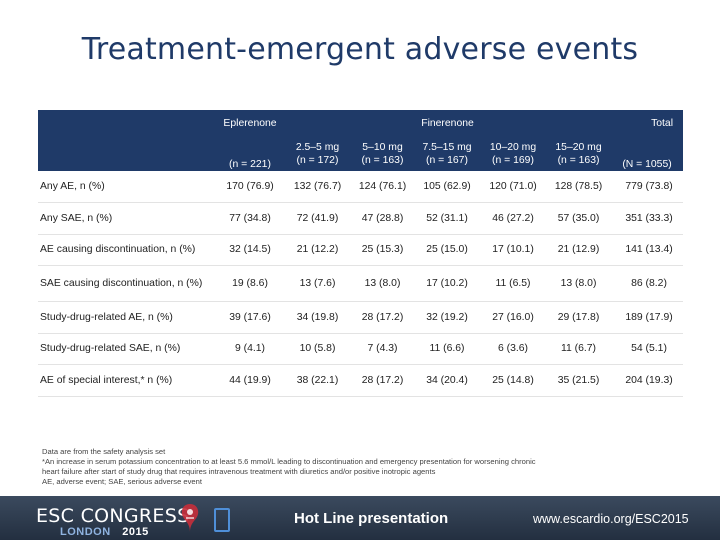 The width and height of the screenshot is (720, 540). What do you see at coordinates (317, 250) in the screenshot?
I see `table-cell: 21 (12.2)` at bounding box center [317, 250].